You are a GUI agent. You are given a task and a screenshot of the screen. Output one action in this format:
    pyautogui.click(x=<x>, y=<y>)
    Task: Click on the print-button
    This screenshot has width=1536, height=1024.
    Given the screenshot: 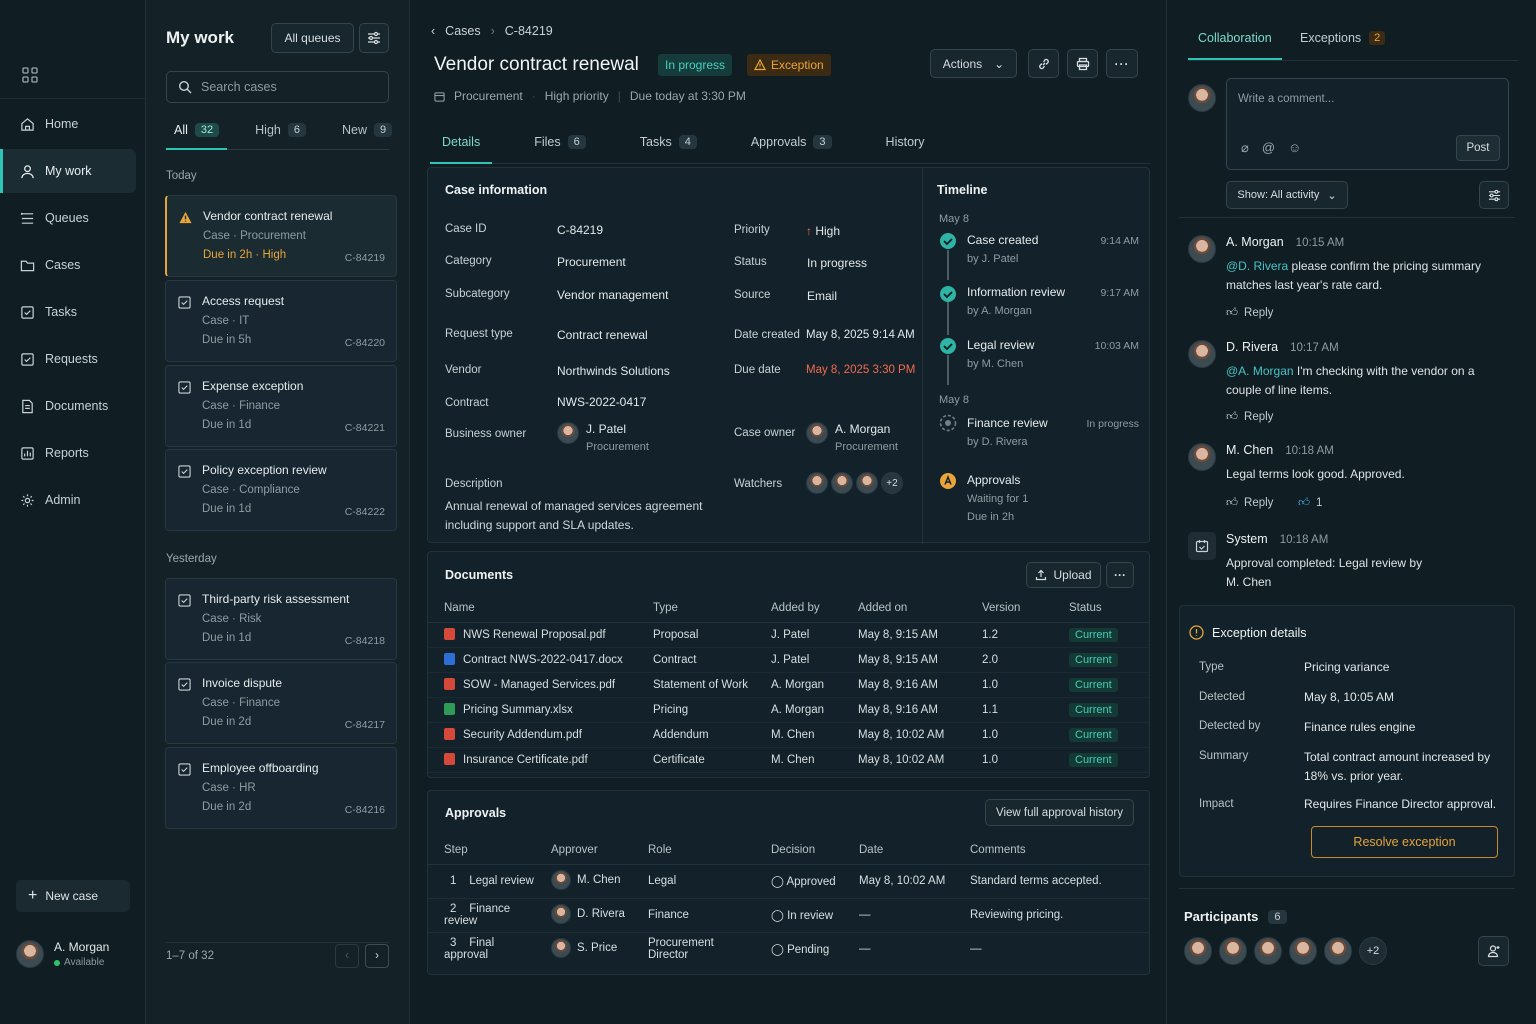 What is the action you would take?
    pyautogui.click(x=1082, y=63)
    